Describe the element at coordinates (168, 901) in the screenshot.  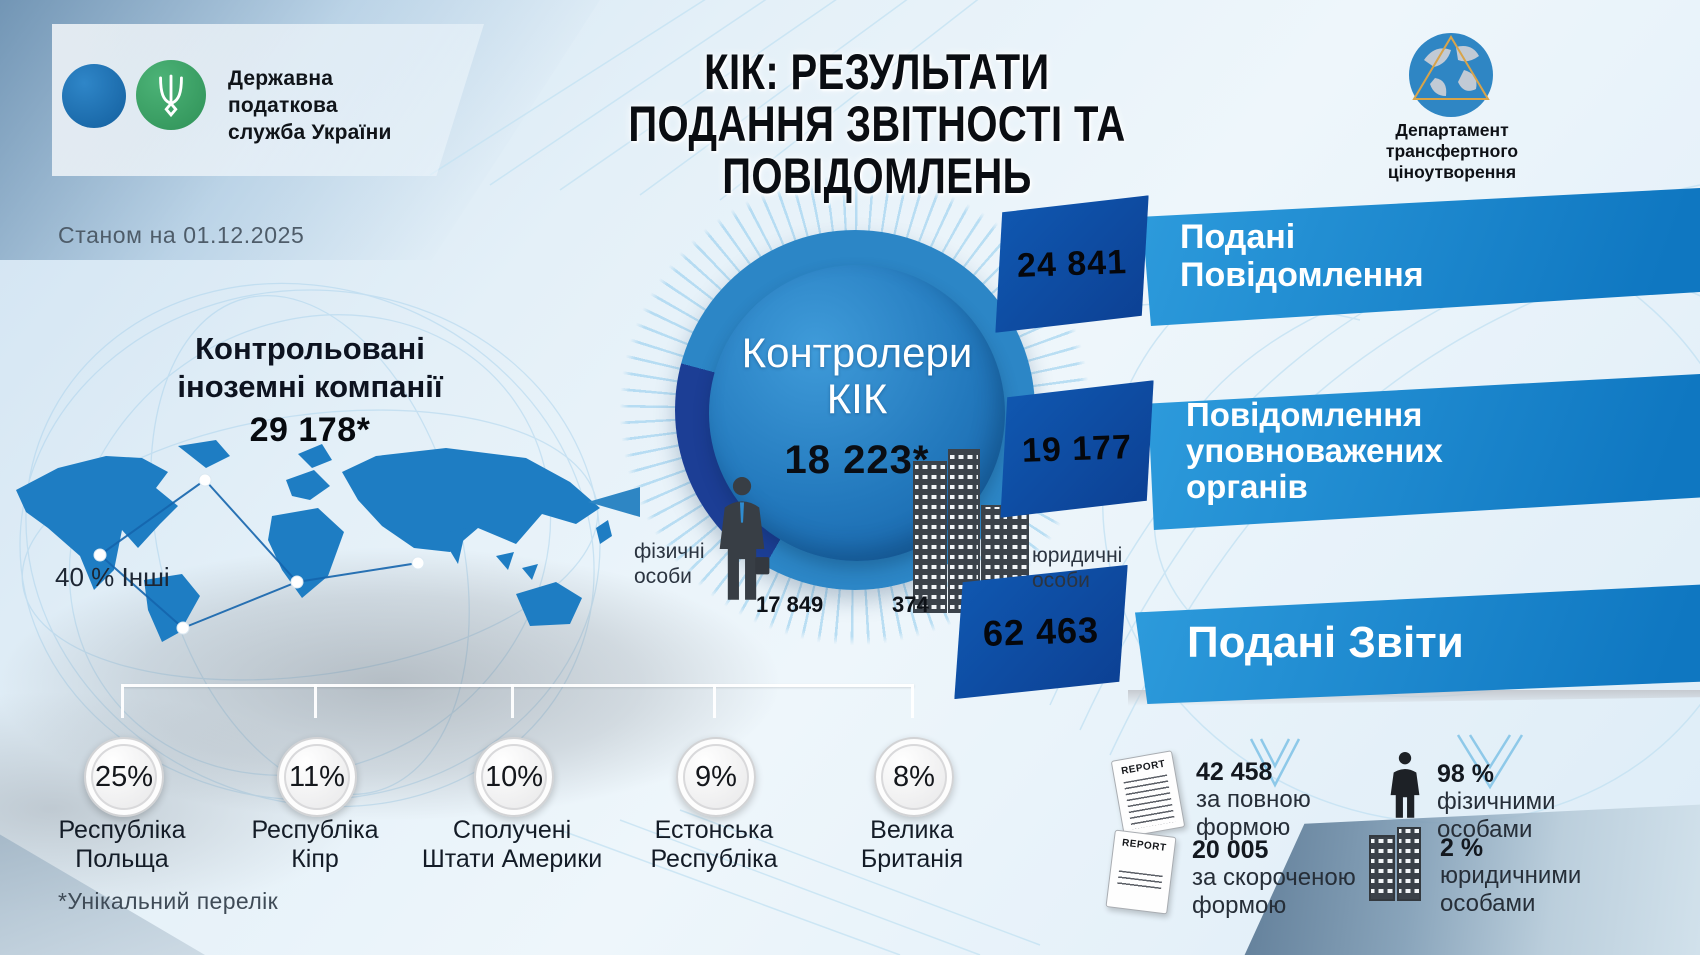
I see `footnote: *Унікальний перелік` at that location.